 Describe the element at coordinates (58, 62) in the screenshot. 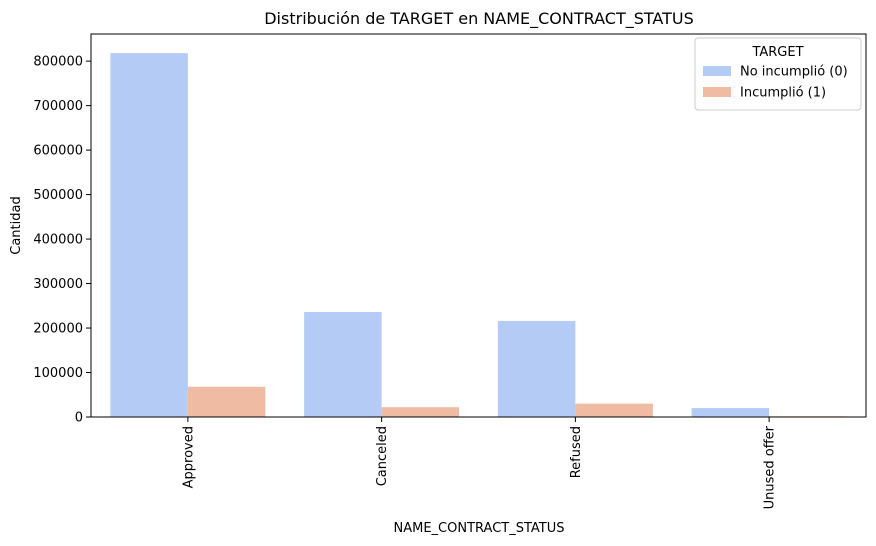

I see `y-tick-label: 800000` at that location.